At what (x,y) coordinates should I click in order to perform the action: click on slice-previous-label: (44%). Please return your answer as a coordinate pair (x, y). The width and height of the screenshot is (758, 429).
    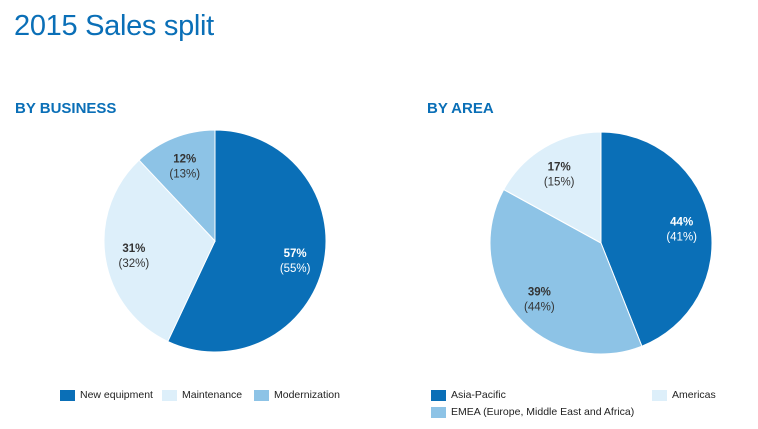
    Looking at the image, I should click on (539, 307).